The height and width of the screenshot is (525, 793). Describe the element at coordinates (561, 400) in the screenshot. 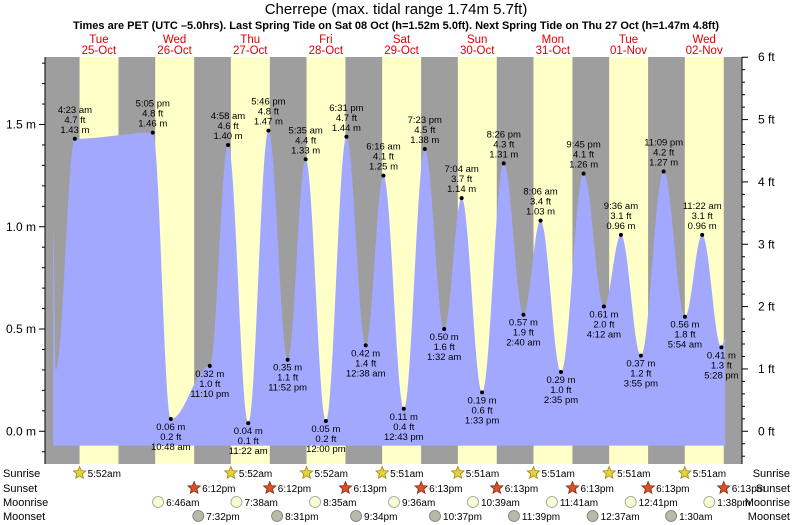

I see `tide-meters-label: 2:35 pm` at that location.